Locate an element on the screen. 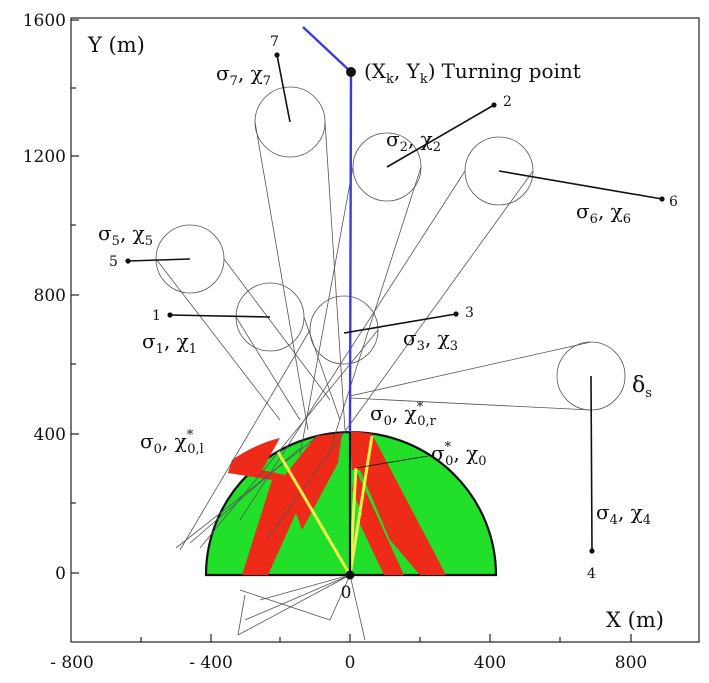 This screenshot has width=709, height=683. label-center: σ* 0, χ0 is located at coordinates (459, 454).